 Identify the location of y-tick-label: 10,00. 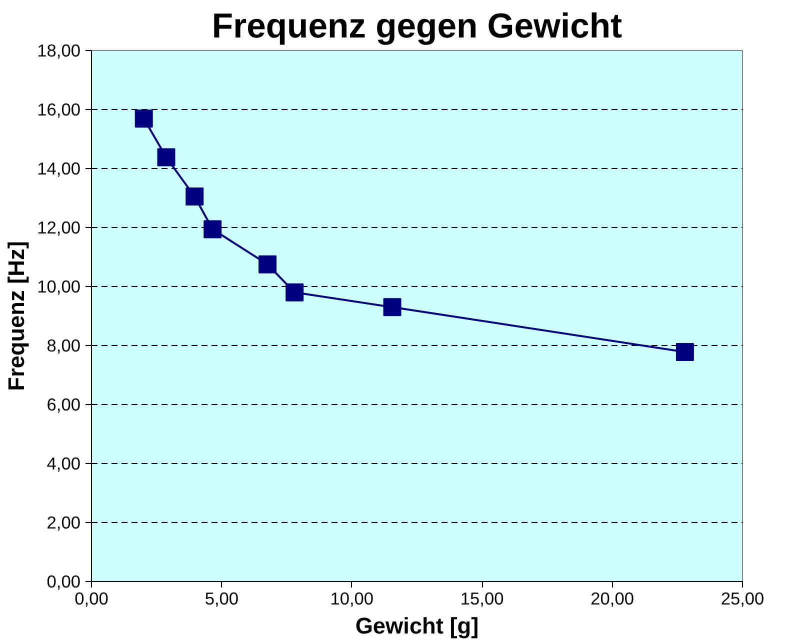
(59, 286).